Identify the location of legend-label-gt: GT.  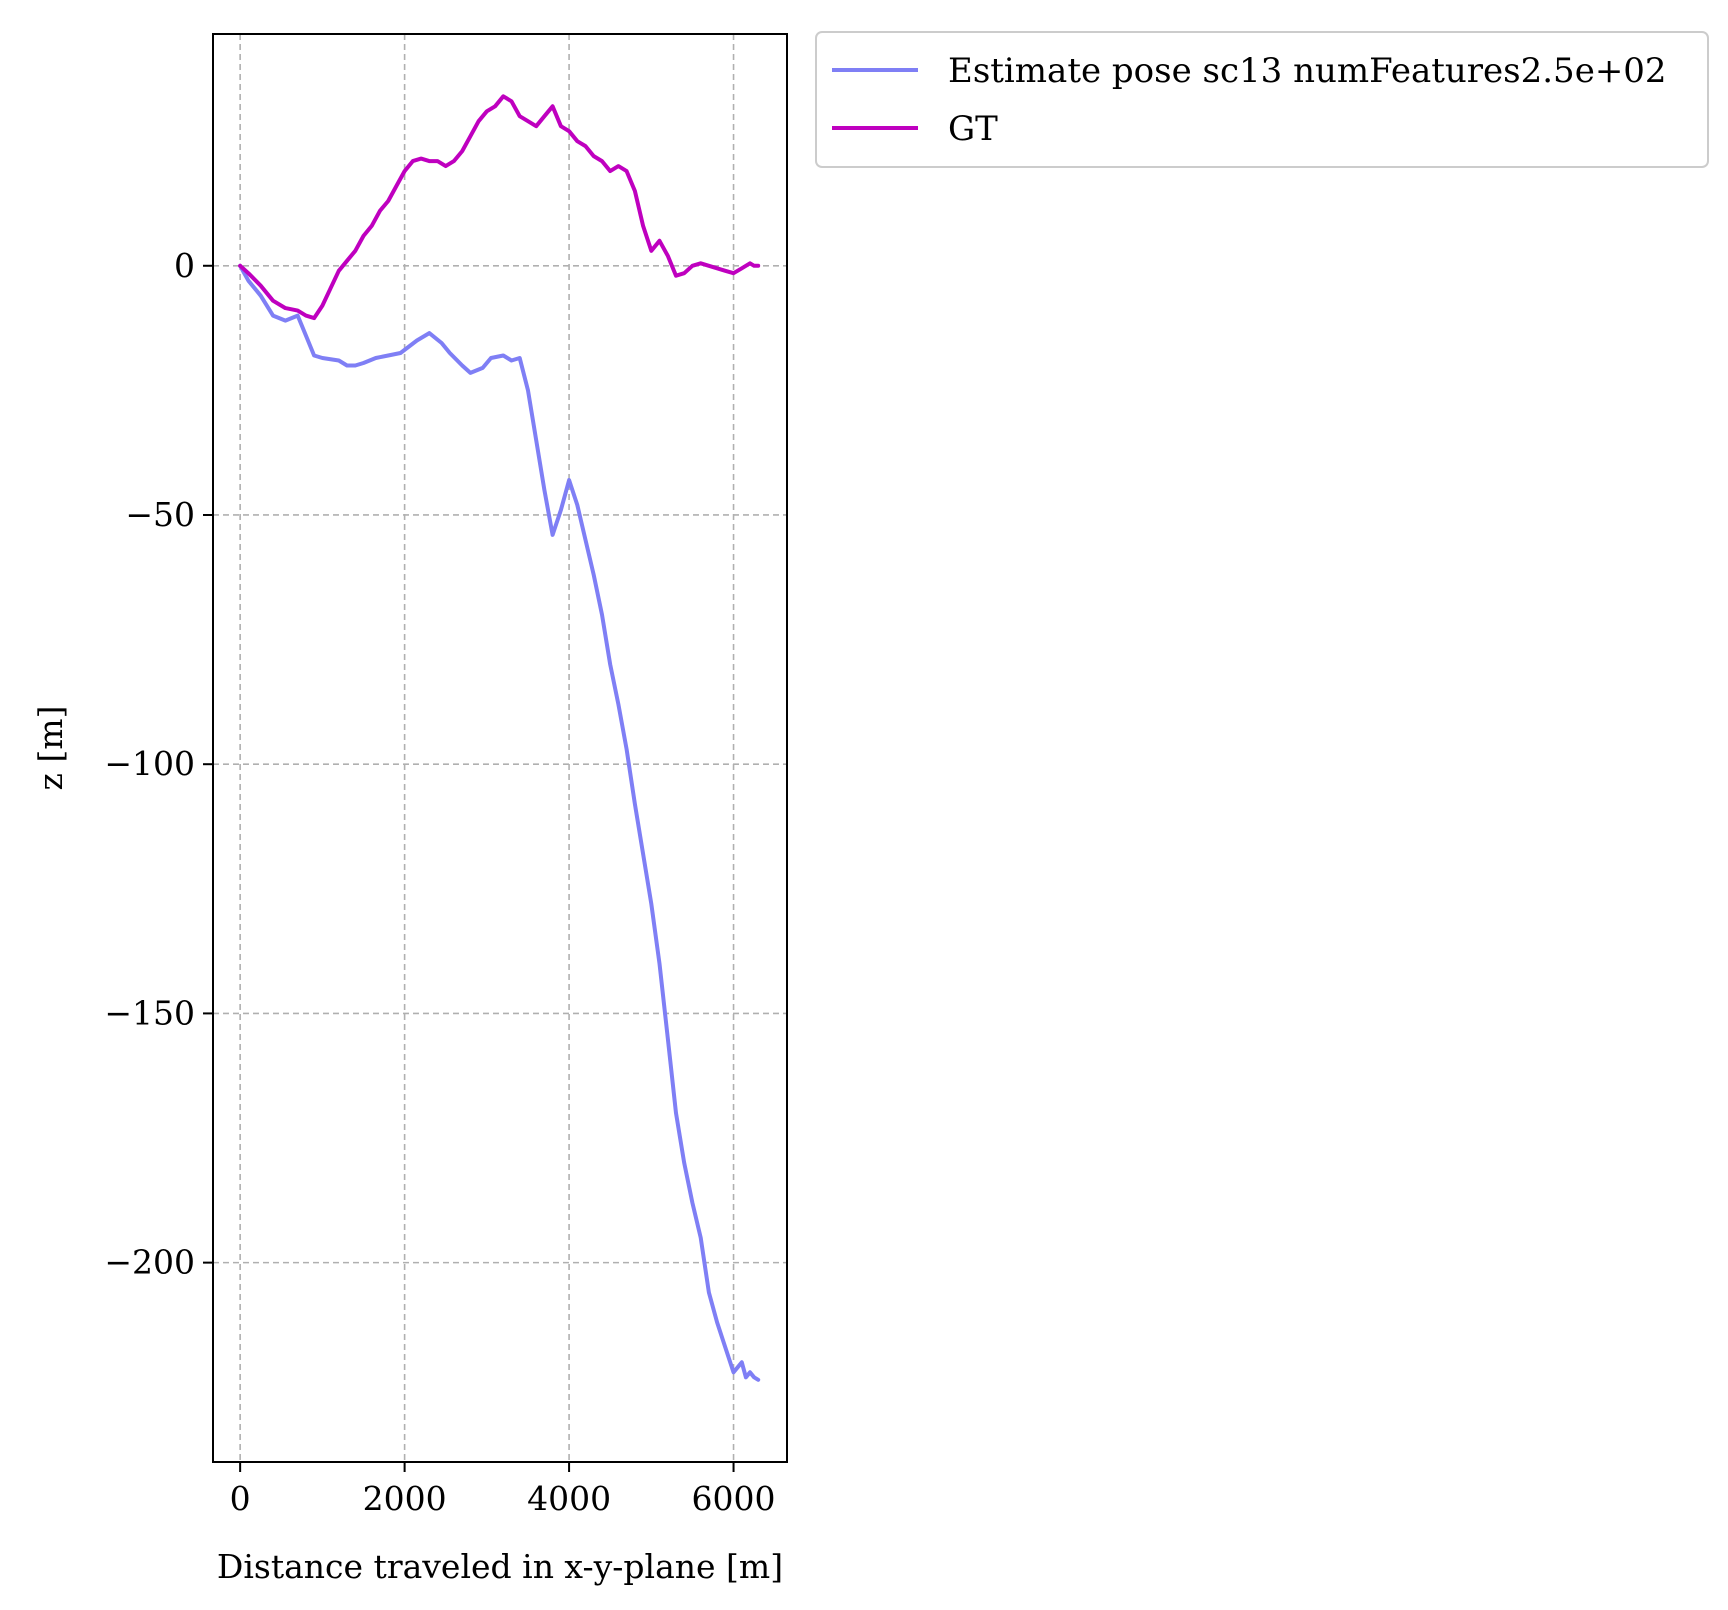
(973, 129).